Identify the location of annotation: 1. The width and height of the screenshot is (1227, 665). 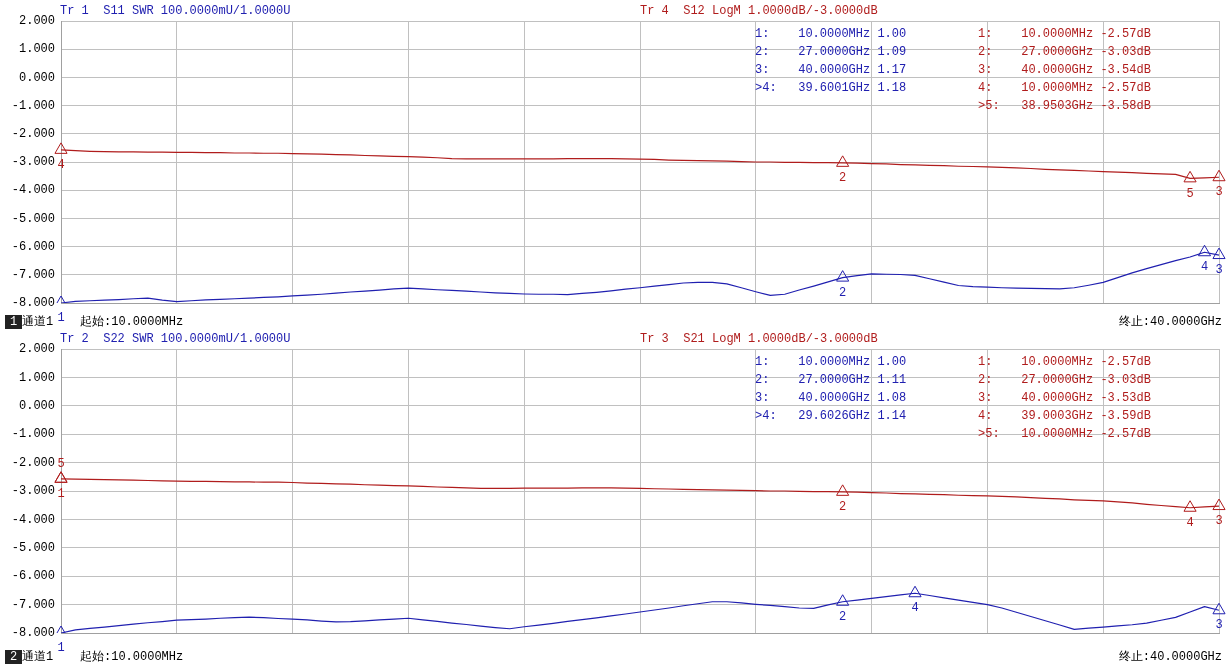
(61, 493).